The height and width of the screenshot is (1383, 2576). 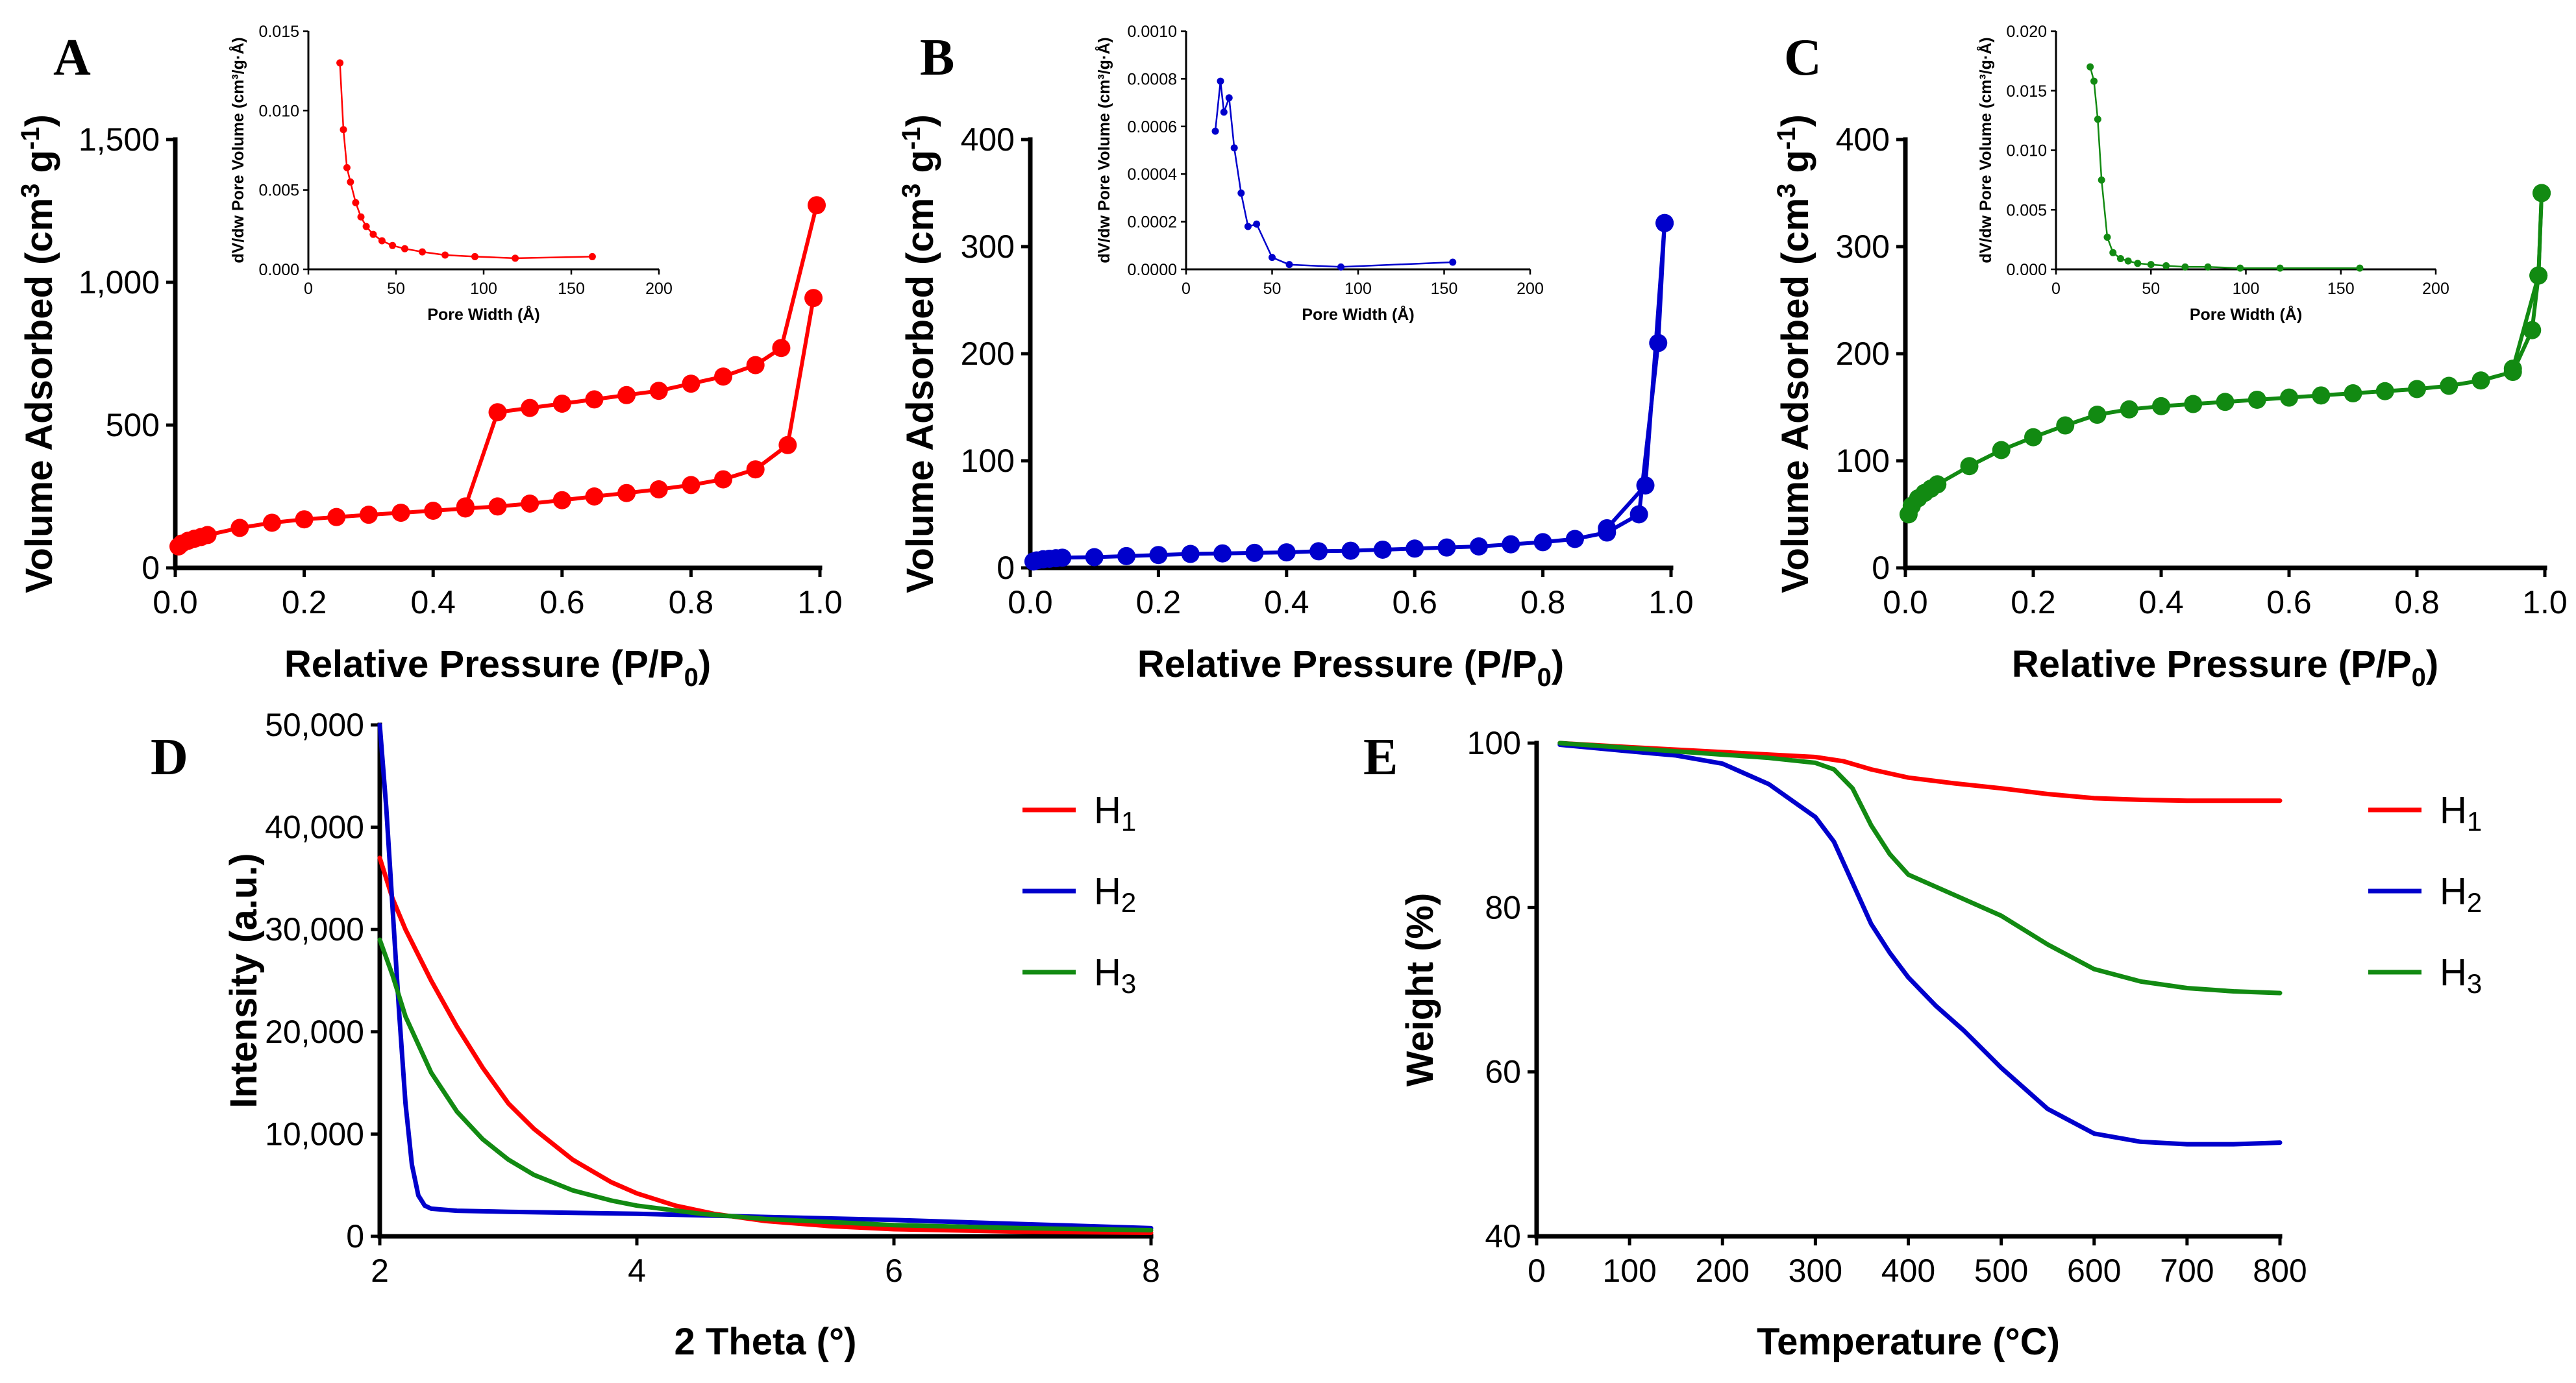 What do you see at coordinates (314, 1032) in the screenshot?
I see `y-tick-label: 20,000` at bounding box center [314, 1032].